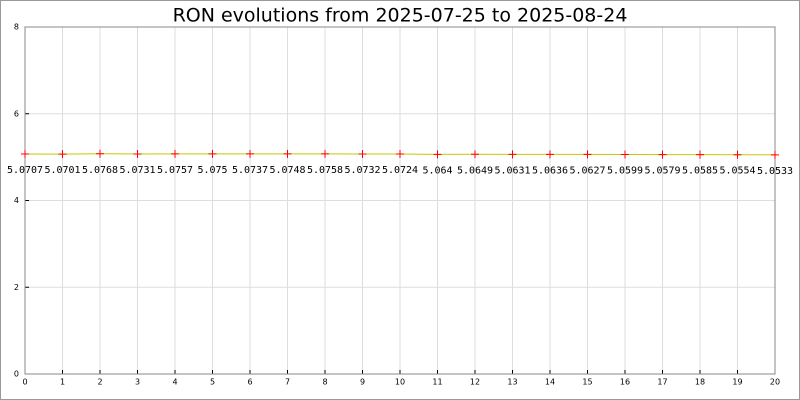 Image resolution: width=800 pixels, height=400 pixels. What do you see at coordinates (737, 382) in the screenshot?
I see `x-tick-label: 19` at bounding box center [737, 382].